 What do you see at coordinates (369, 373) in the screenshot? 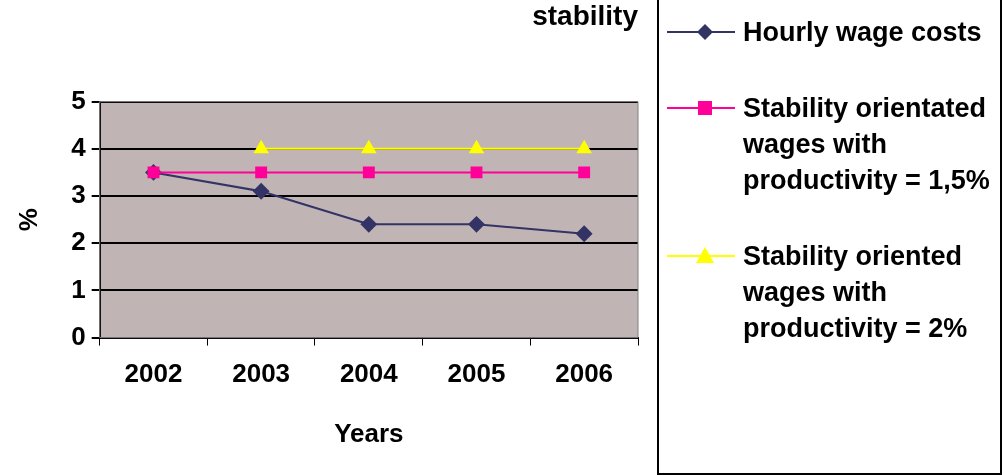
I see `x-tick-label: 2004` at bounding box center [369, 373].